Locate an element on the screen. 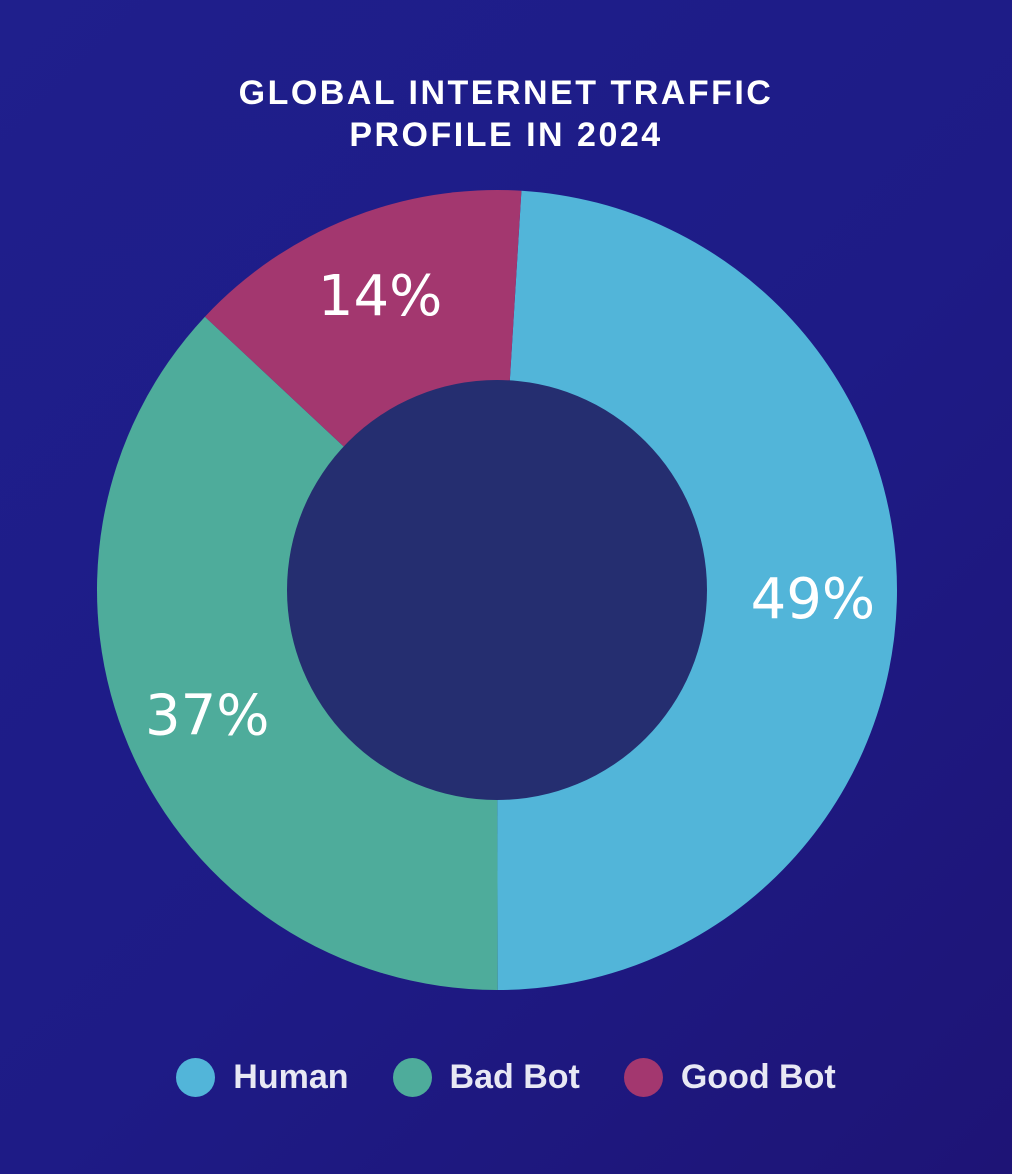  legend-item-human: Human is located at coordinates (262, 1077).